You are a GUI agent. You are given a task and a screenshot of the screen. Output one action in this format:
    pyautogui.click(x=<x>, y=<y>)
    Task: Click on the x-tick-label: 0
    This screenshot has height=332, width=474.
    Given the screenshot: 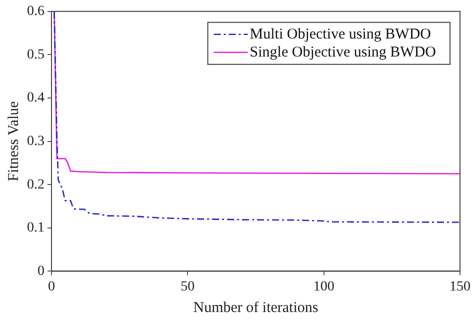 What is the action you would take?
    pyautogui.click(x=51, y=286)
    